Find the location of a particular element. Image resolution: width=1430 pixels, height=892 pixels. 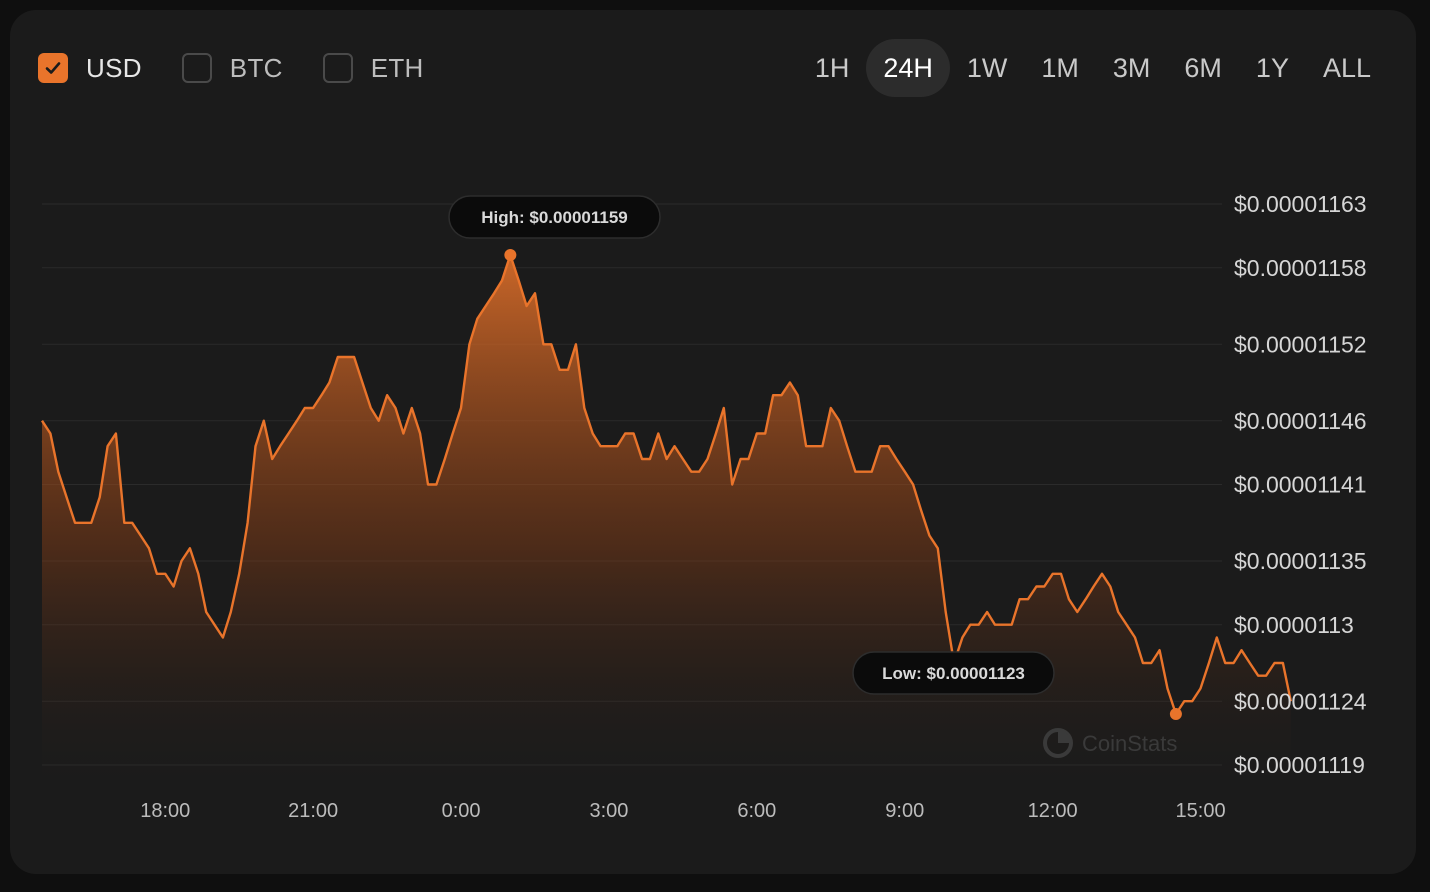

tab-1m: 1M is located at coordinates (1060, 67).